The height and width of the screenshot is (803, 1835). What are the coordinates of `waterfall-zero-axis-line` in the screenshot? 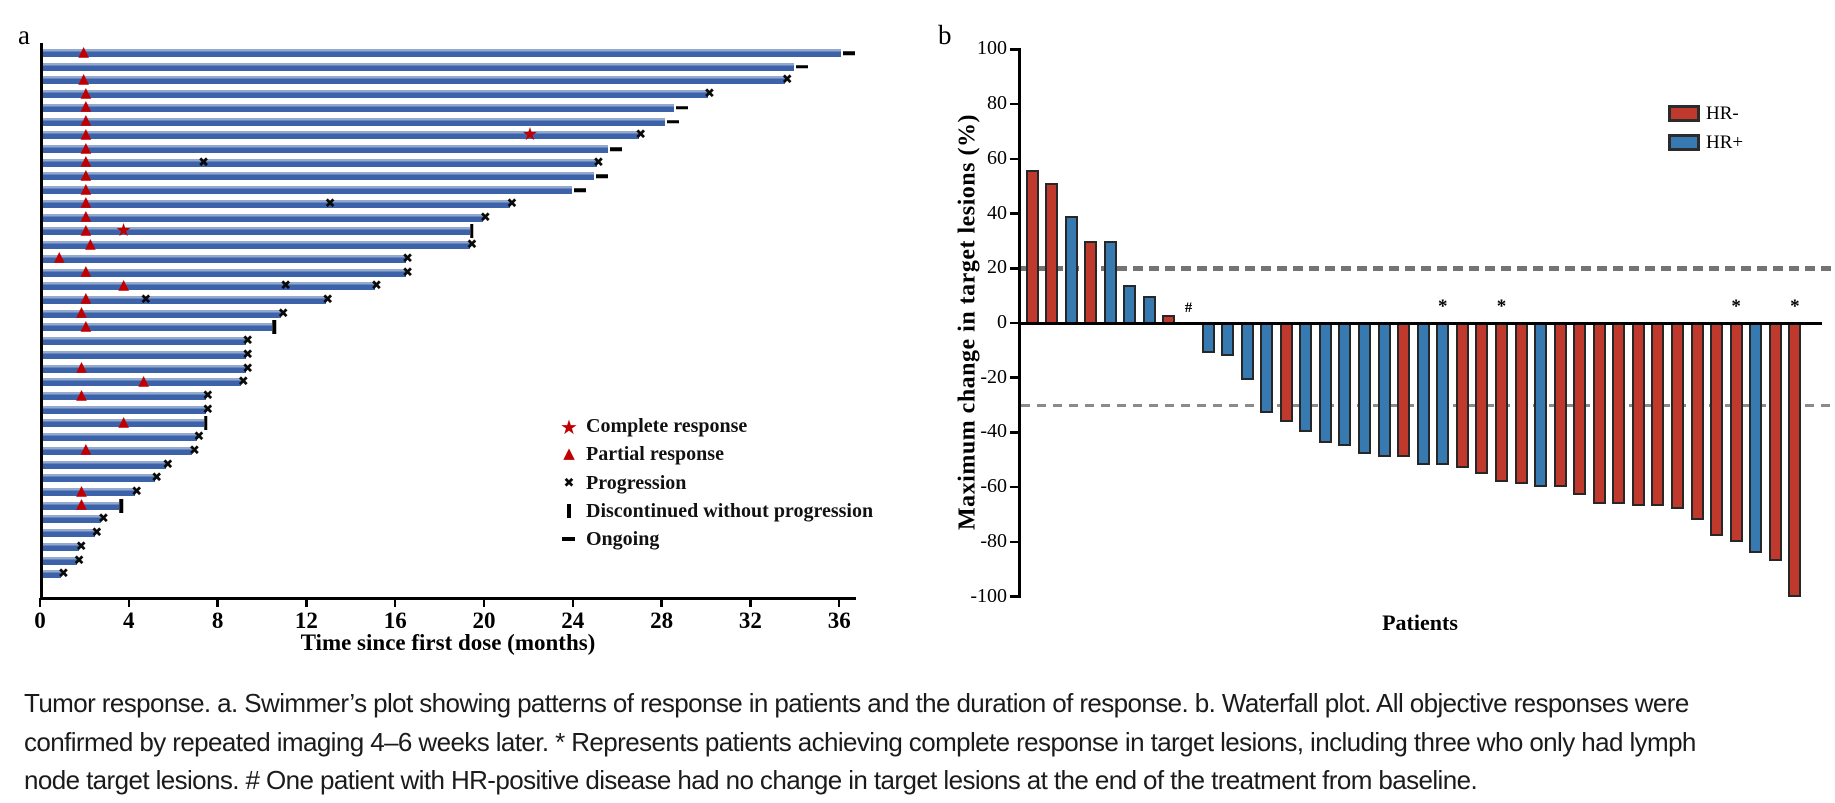 It's located at (1420, 323).